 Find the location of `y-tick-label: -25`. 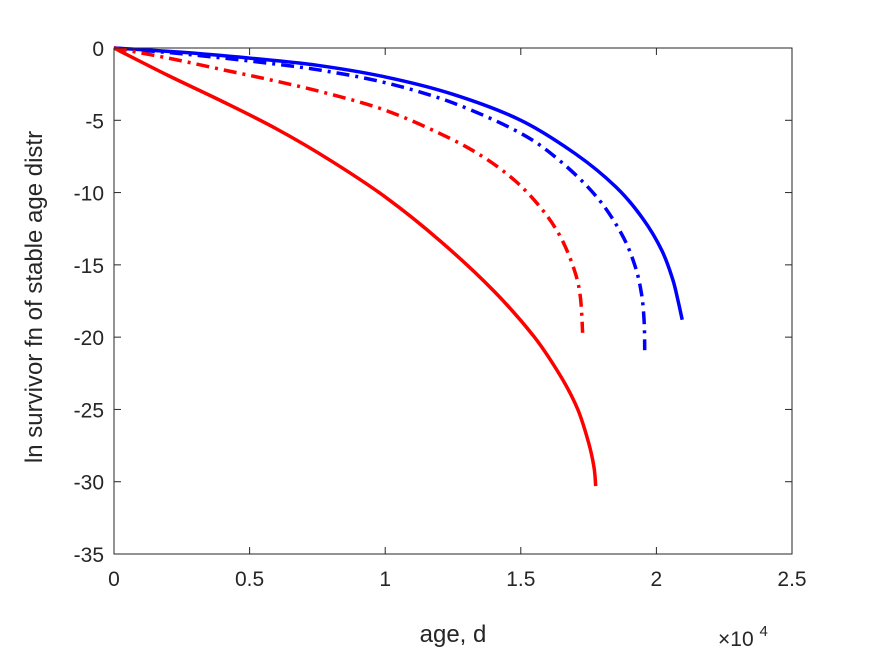

y-tick-label: -25 is located at coordinates (89, 410).